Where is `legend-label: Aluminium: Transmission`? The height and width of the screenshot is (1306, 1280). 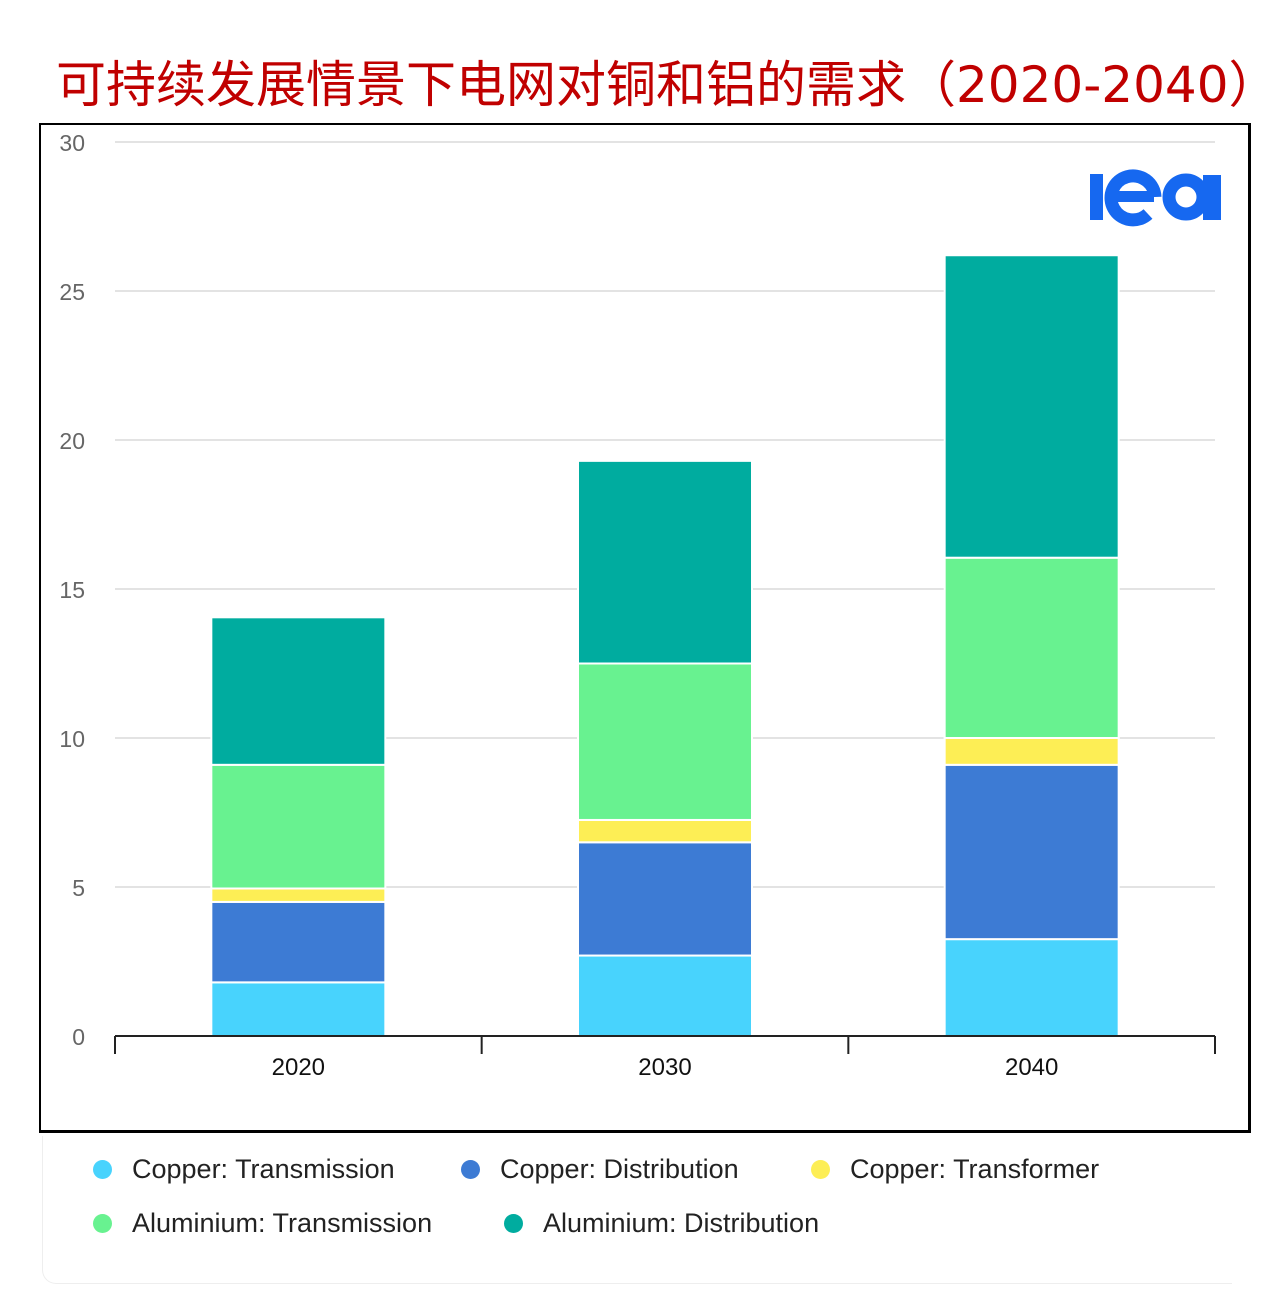
legend-label: Aluminium: Transmission is located at coordinates (282, 1223).